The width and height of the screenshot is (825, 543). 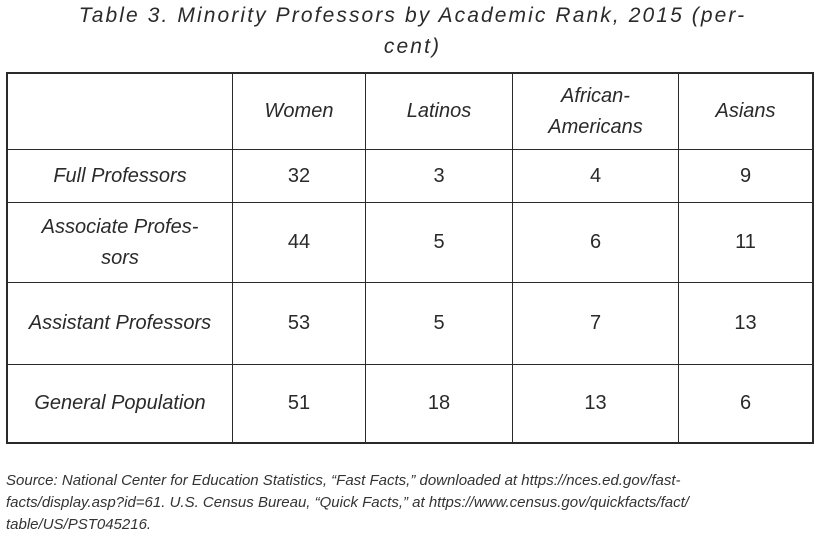 What do you see at coordinates (120, 176) in the screenshot?
I see `row-label-full-professors: Full Professors` at bounding box center [120, 176].